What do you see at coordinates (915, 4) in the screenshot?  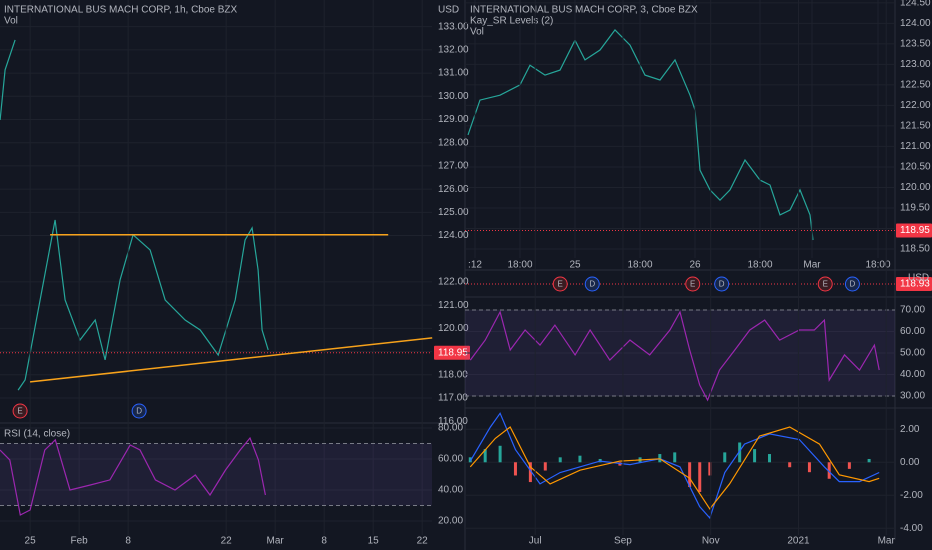 I see `y-tick-label: 124.50` at bounding box center [915, 4].